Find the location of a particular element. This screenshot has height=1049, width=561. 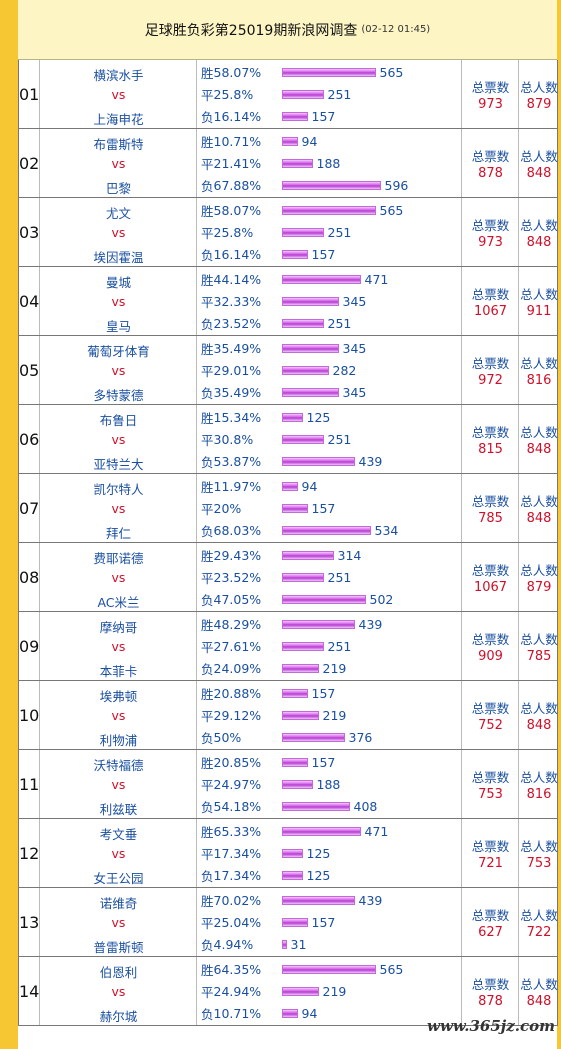

outcome-percent: 53.87% is located at coordinates (237, 461).